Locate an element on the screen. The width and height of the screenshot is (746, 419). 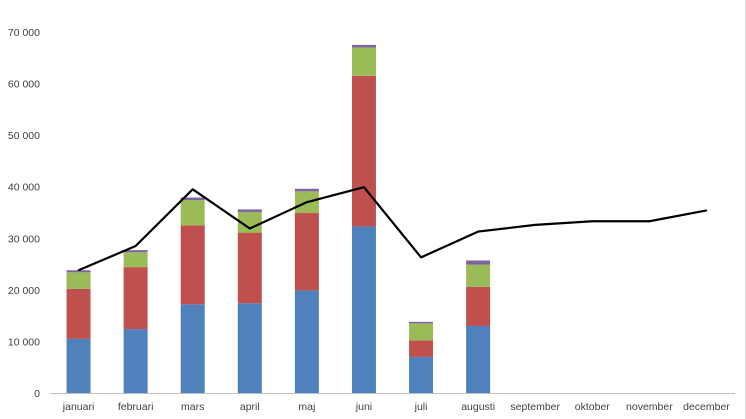
x-tick-label: april is located at coordinates (250, 407).